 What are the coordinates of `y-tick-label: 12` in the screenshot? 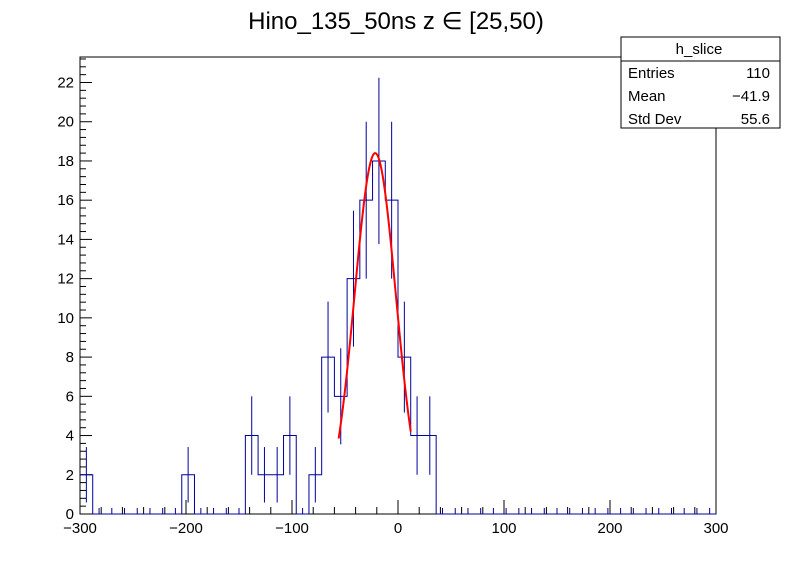 It's located at (65, 279).